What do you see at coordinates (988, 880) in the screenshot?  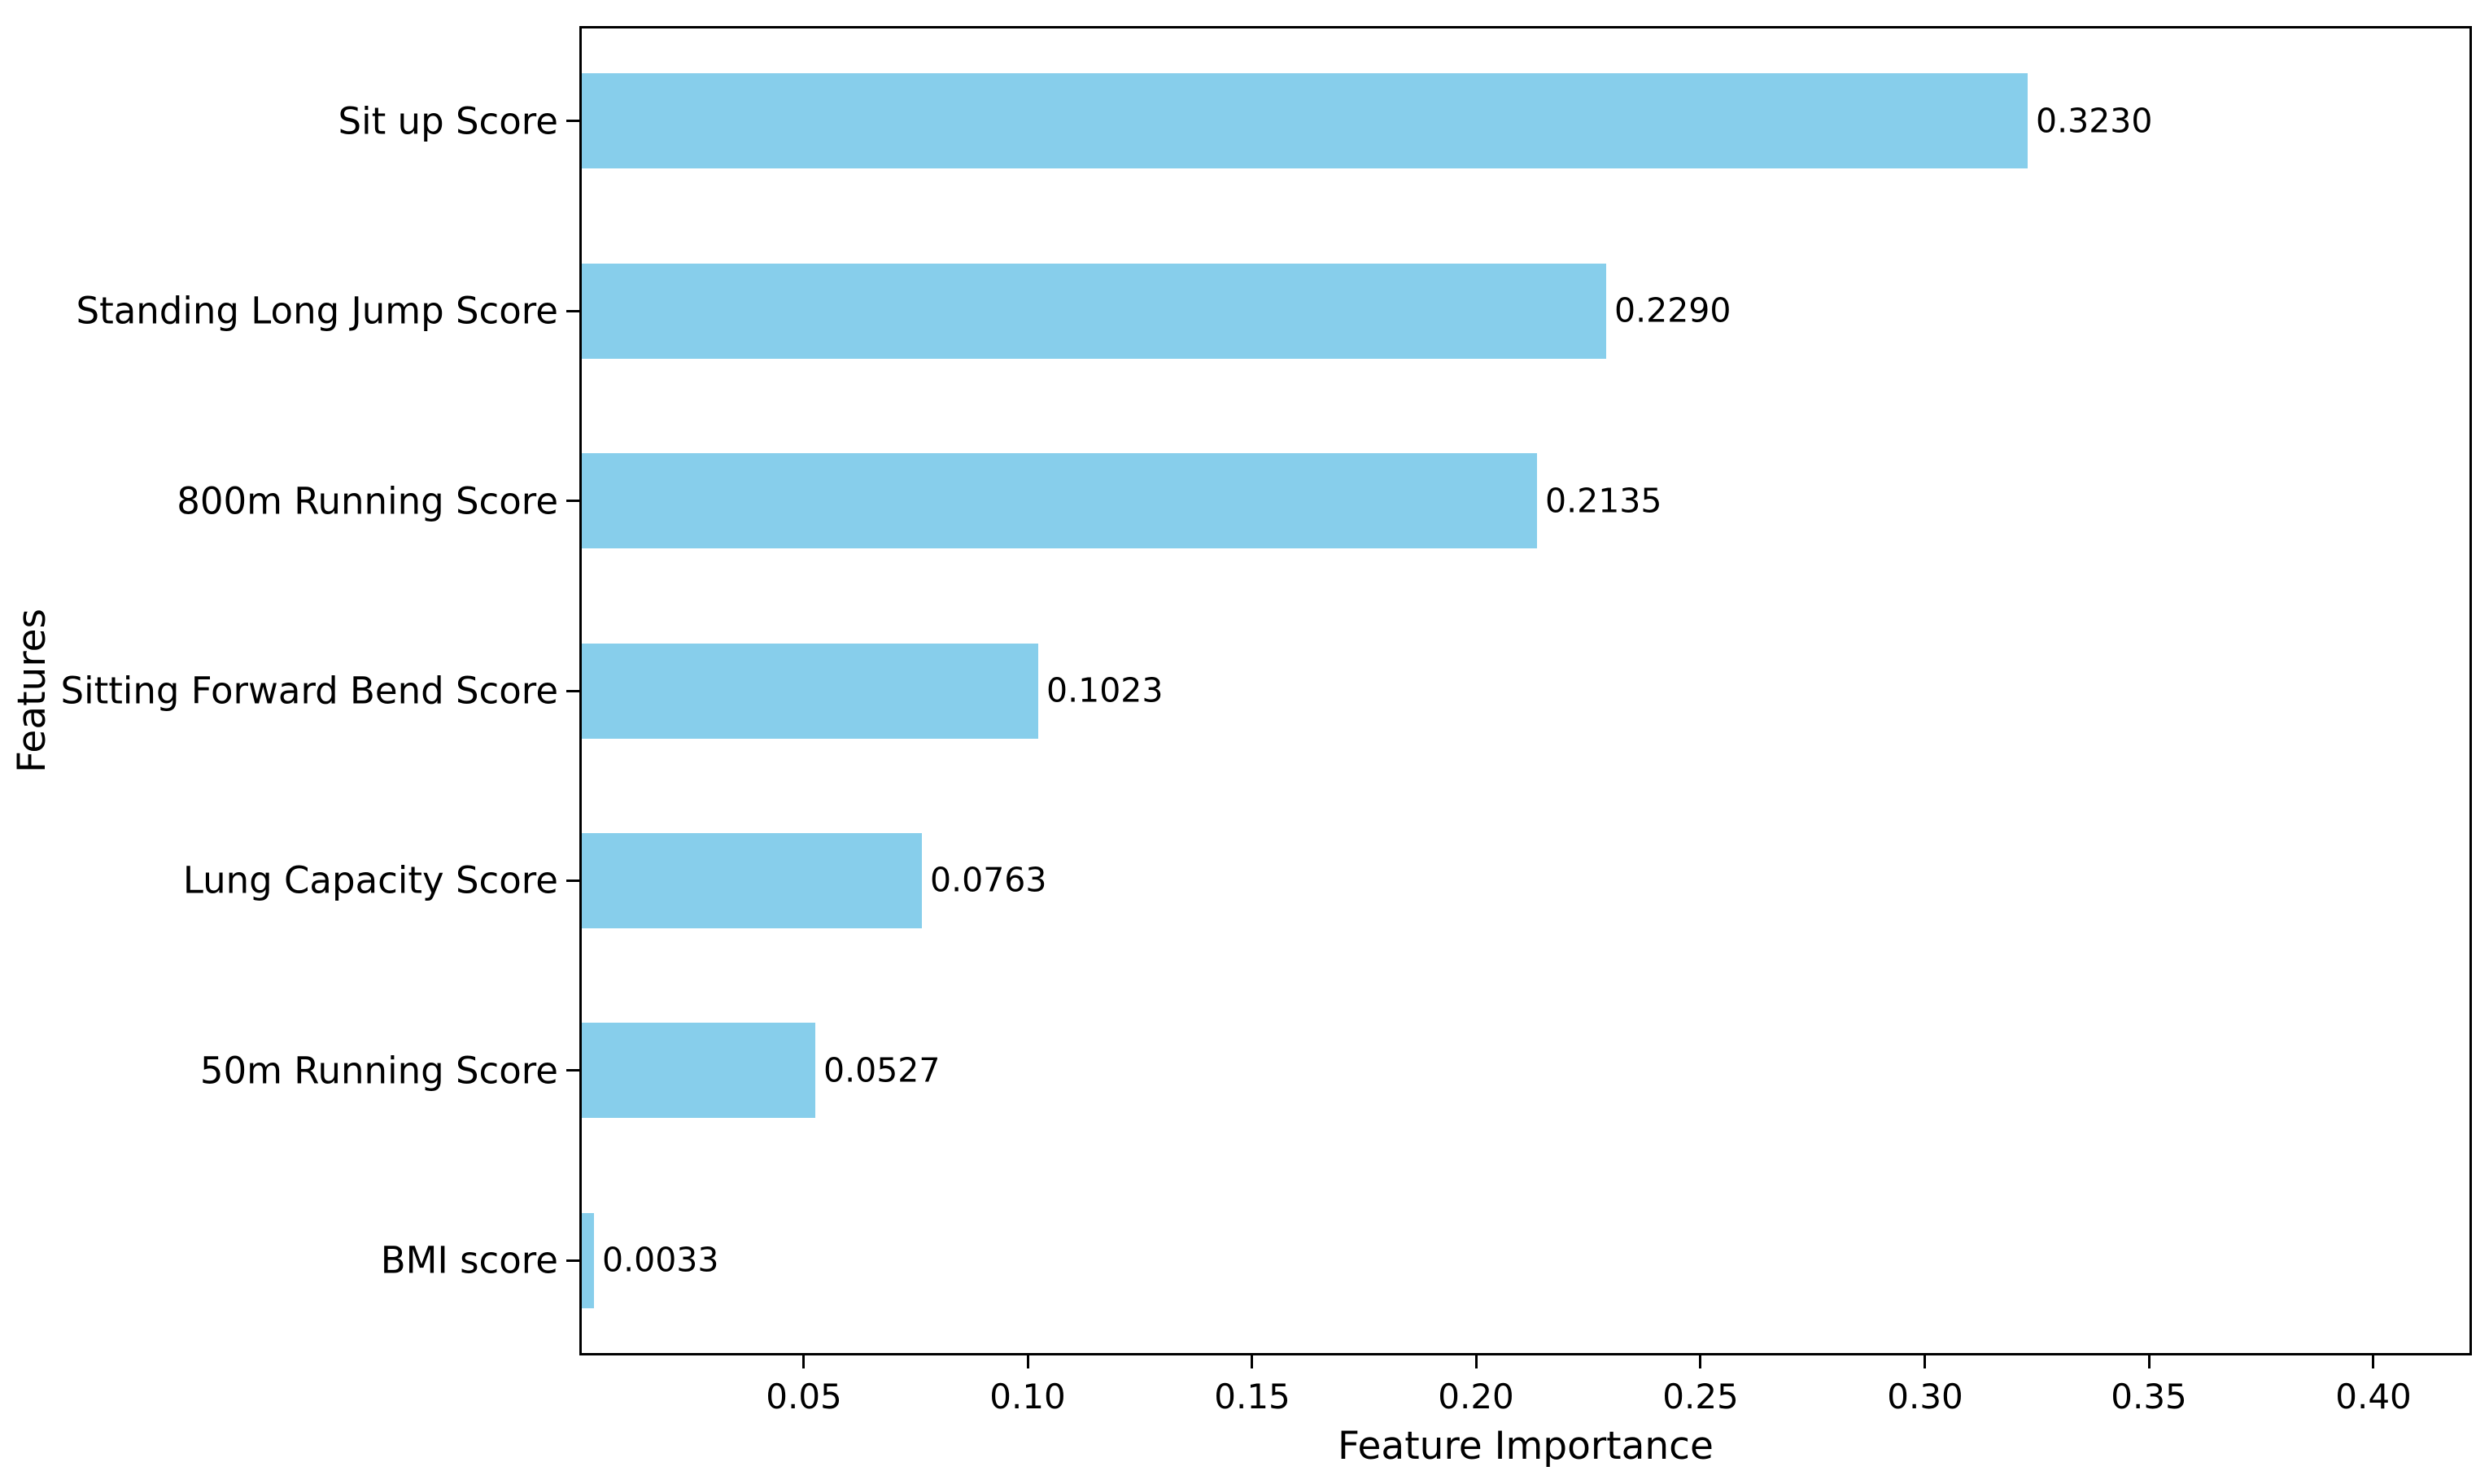 I see `bar-value-label: 0.0763` at bounding box center [988, 880].